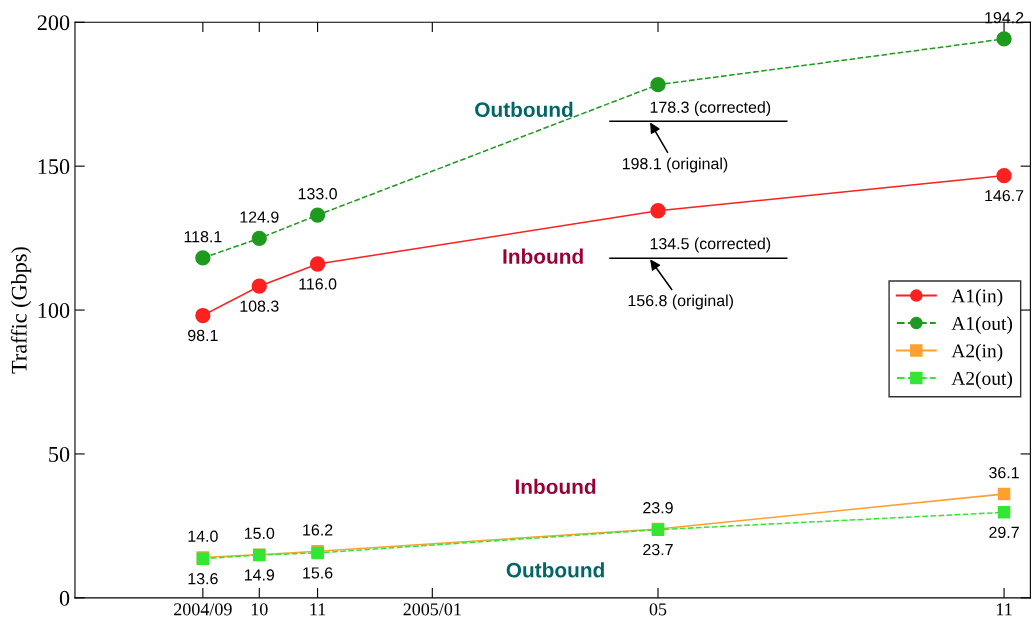 The height and width of the screenshot is (636, 1034). Describe the element at coordinates (54, 167) in the screenshot. I see `y-tick-label: 150` at that location.